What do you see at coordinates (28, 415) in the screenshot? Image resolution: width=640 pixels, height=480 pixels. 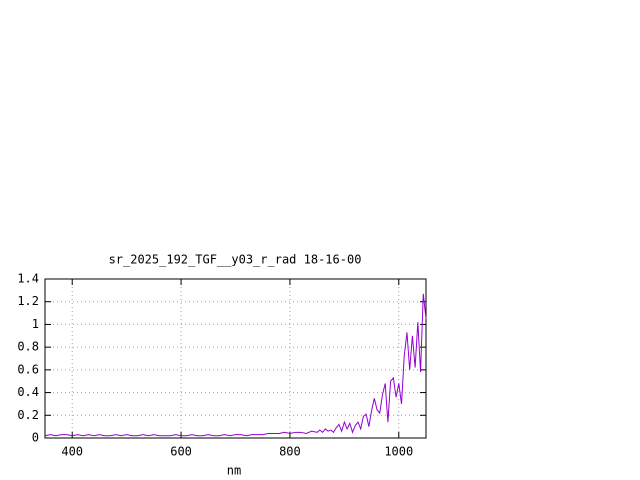 I see `y-tick-label: 0.2` at bounding box center [28, 415].